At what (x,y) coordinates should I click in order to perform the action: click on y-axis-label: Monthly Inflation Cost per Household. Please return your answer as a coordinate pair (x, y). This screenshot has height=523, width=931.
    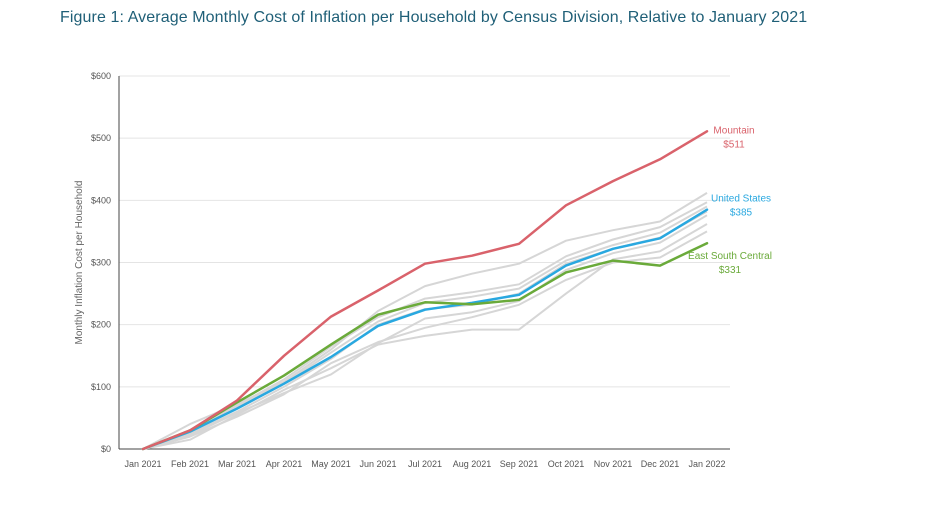
    Looking at the image, I should click on (79, 263).